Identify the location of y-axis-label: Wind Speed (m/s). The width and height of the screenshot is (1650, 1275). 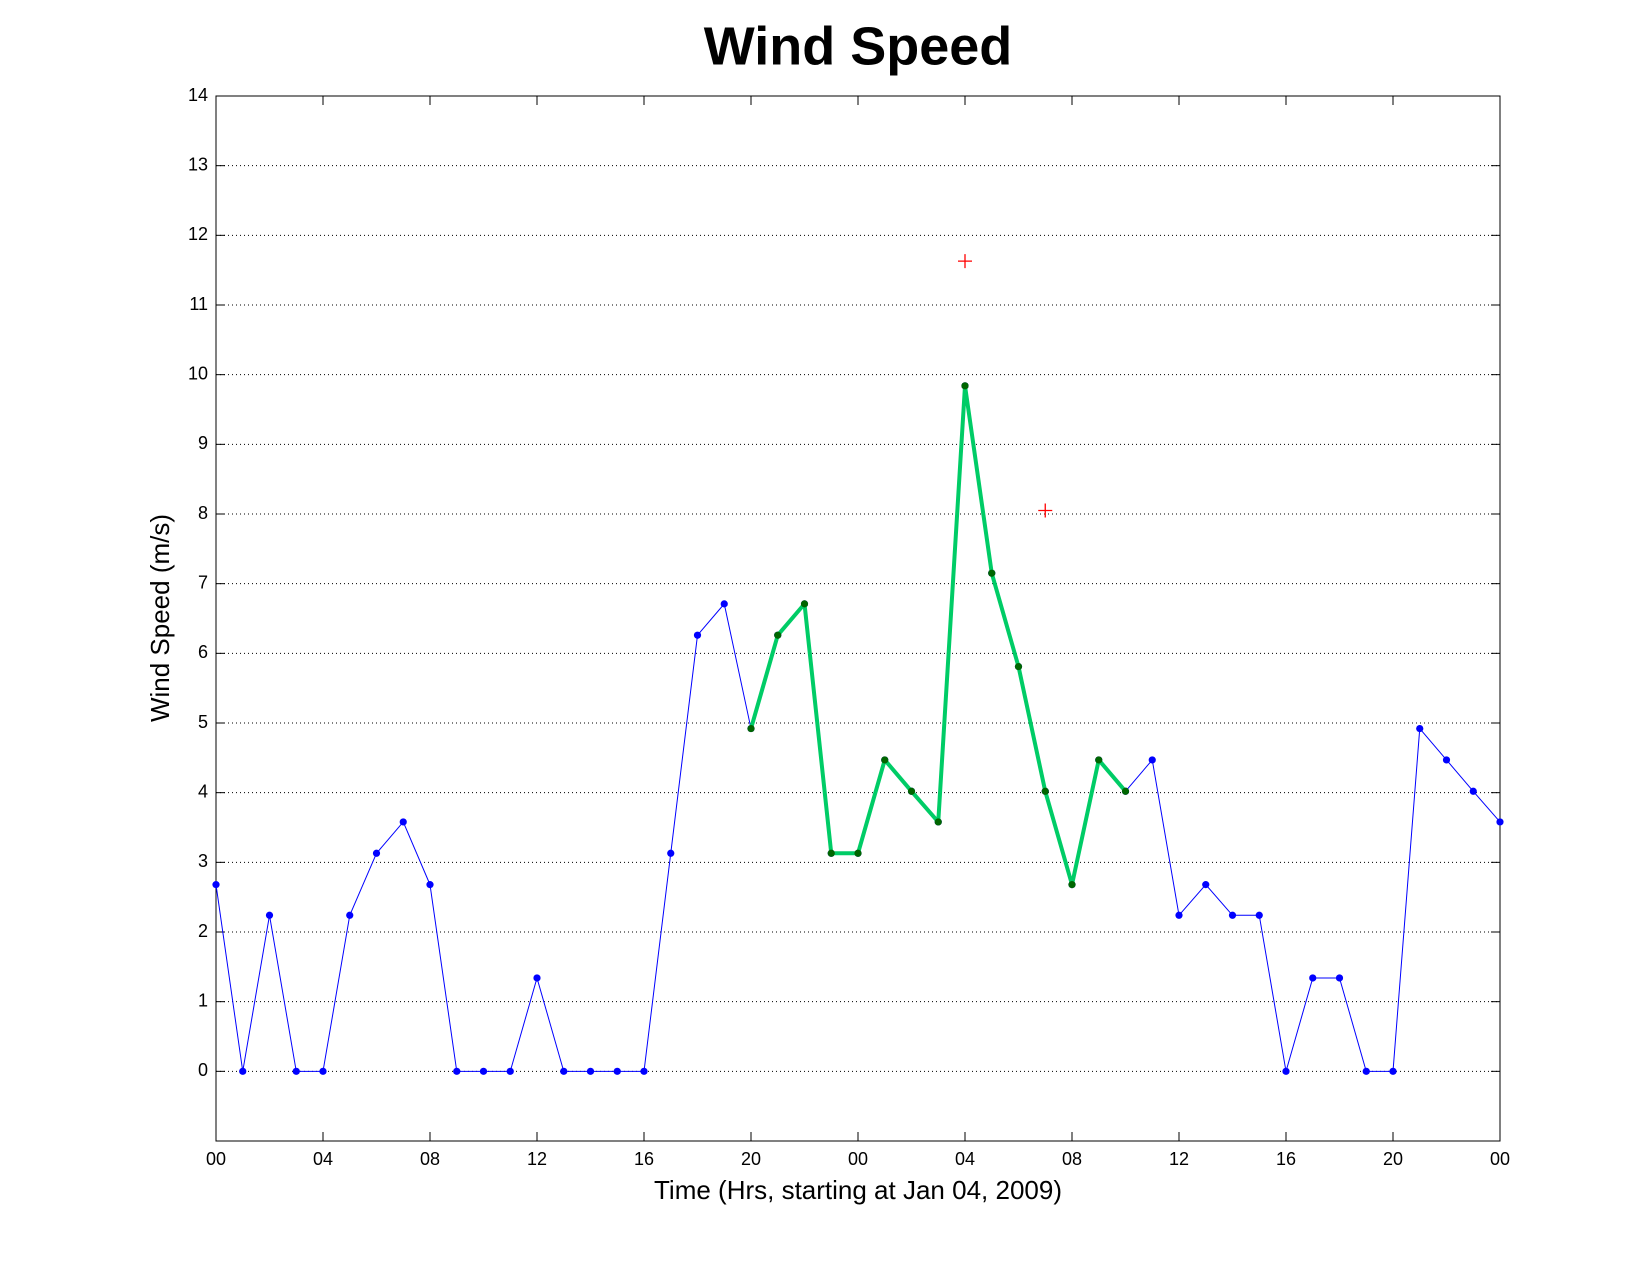
(160, 618).